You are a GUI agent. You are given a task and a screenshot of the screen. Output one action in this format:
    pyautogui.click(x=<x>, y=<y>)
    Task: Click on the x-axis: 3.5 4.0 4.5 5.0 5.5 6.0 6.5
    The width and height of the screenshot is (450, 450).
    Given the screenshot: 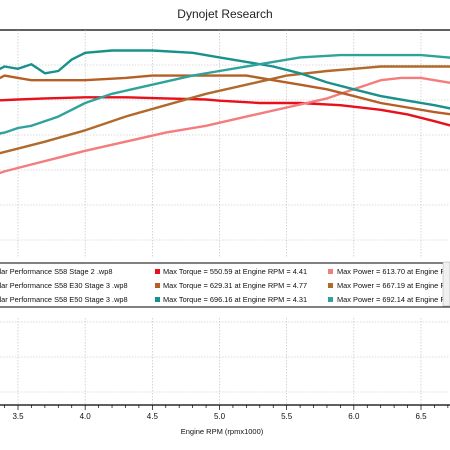 What is the action you would take?
    pyautogui.click(x=225, y=412)
    